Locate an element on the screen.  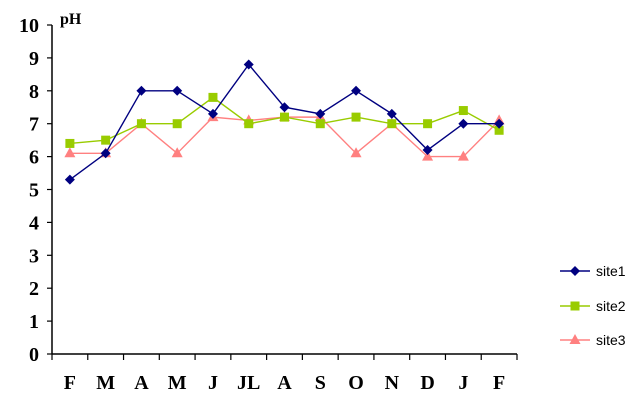
legend-marker-triangle is located at coordinates (575, 339).